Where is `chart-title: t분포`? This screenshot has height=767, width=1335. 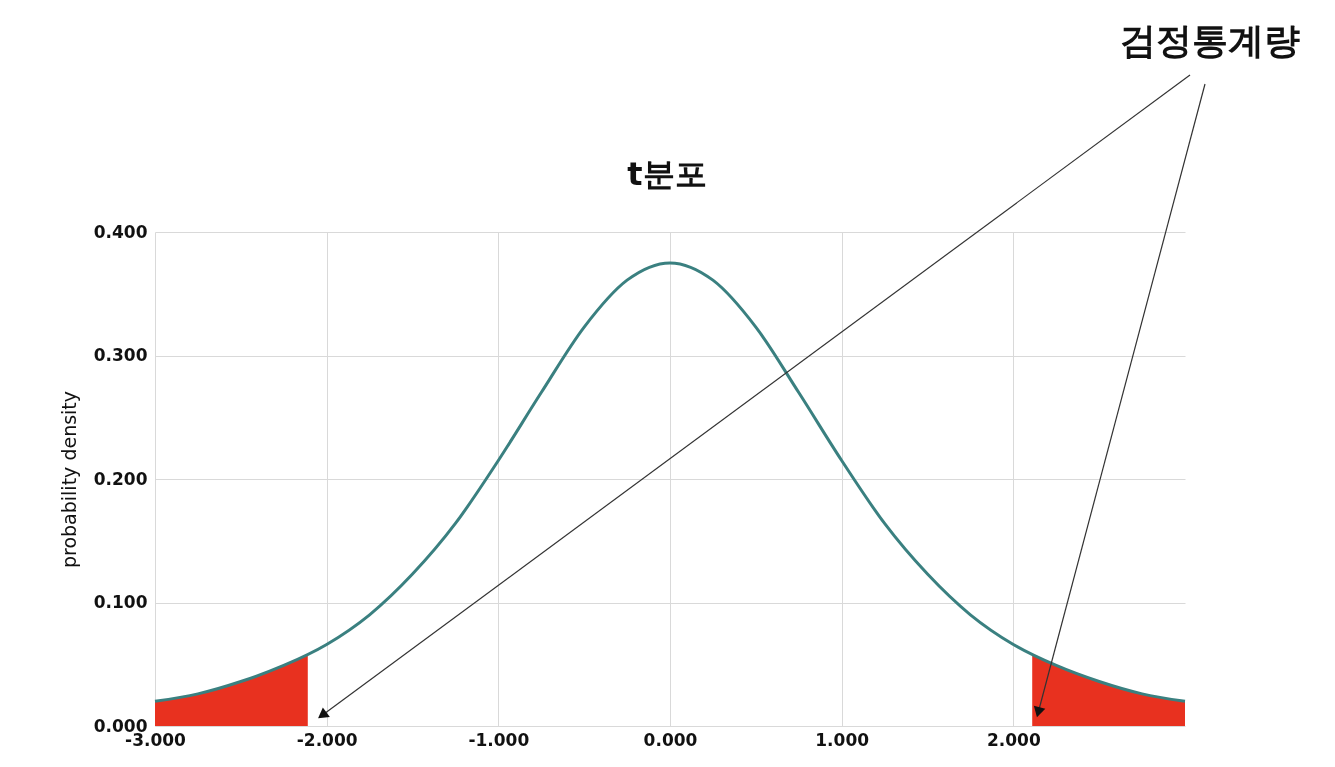 chart-title: t분포 is located at coordinates (667, 174).